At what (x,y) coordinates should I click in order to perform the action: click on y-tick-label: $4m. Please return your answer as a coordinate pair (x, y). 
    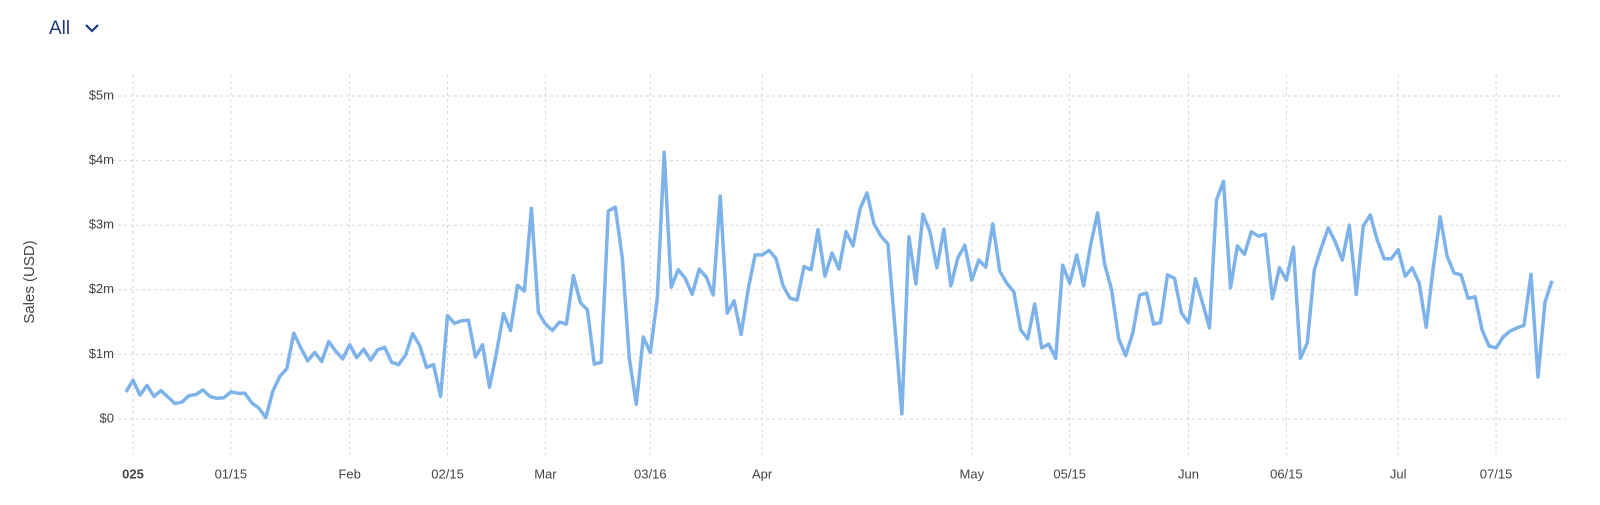
    Looking at the image, I should click on (101, 159).